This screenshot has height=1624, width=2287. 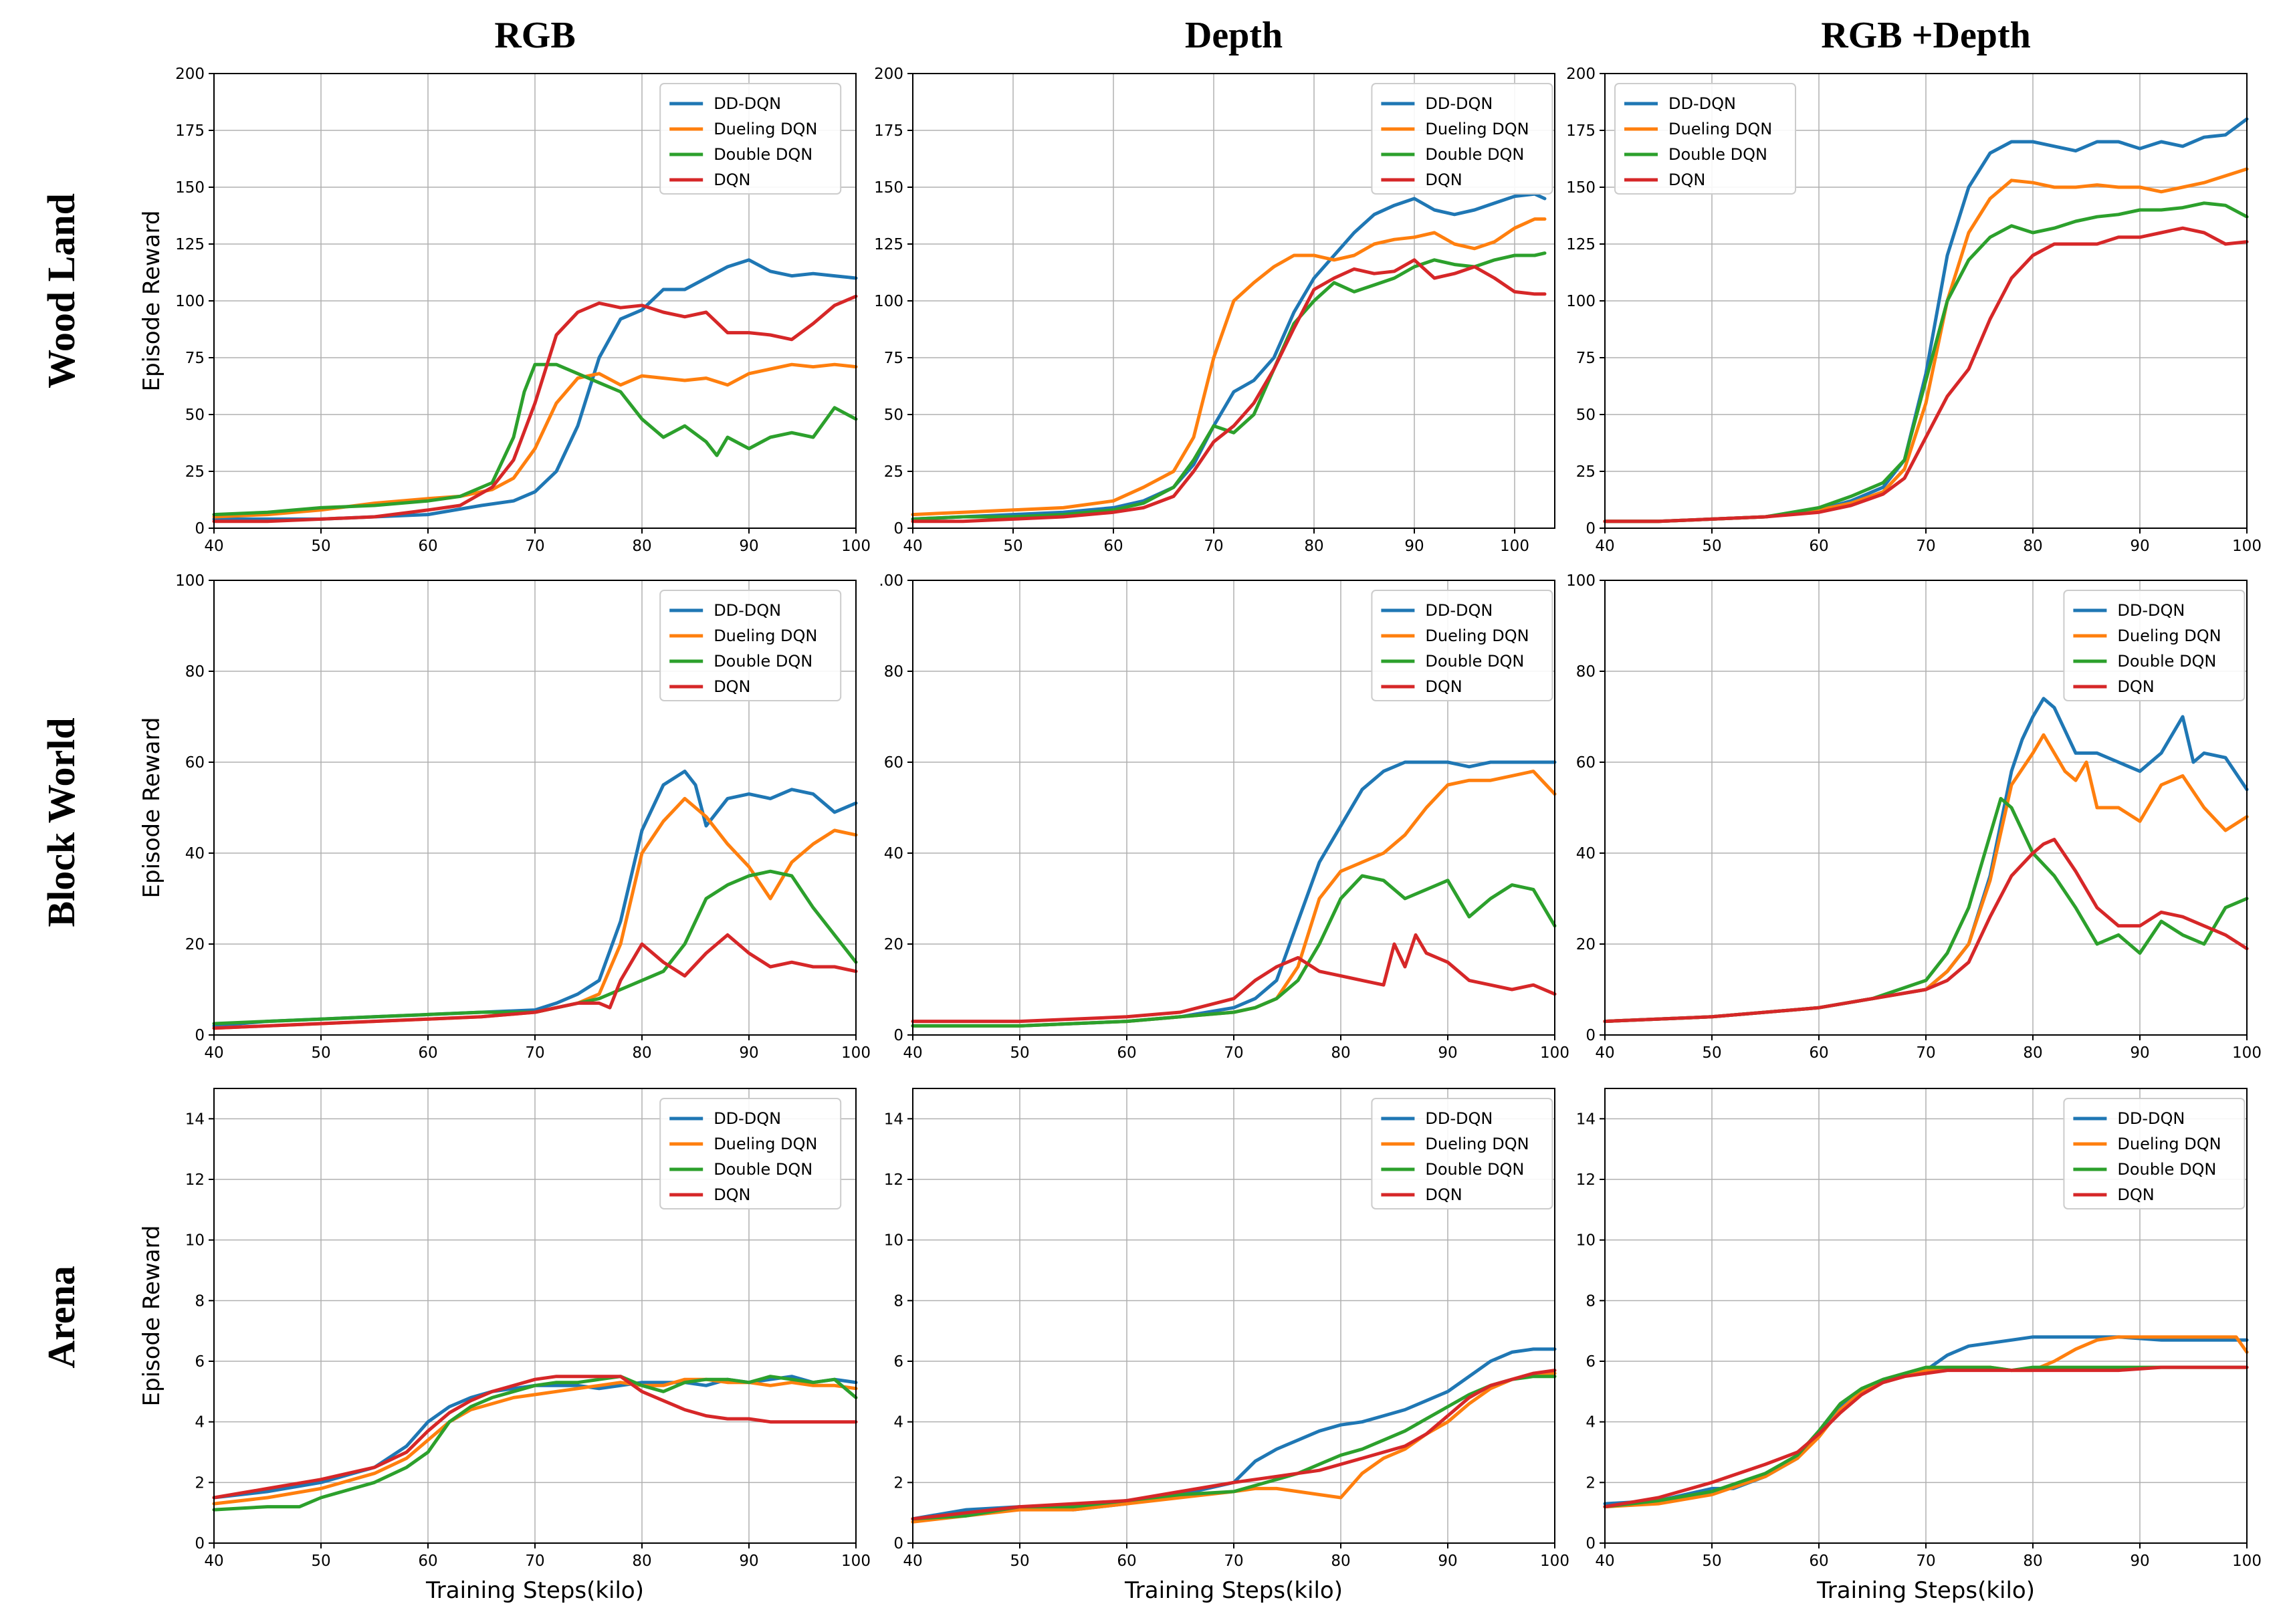 I want to click on y-tick-label: 2, so click(x=1591, y=1483).